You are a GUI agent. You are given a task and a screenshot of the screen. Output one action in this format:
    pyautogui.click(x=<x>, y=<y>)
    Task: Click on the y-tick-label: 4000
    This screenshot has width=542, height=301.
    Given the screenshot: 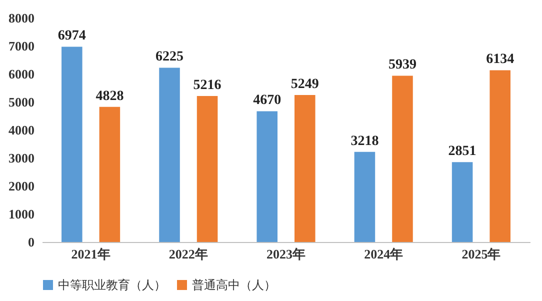 What is the action you would take?
    pyautogui.click(x=21, y=130)
    